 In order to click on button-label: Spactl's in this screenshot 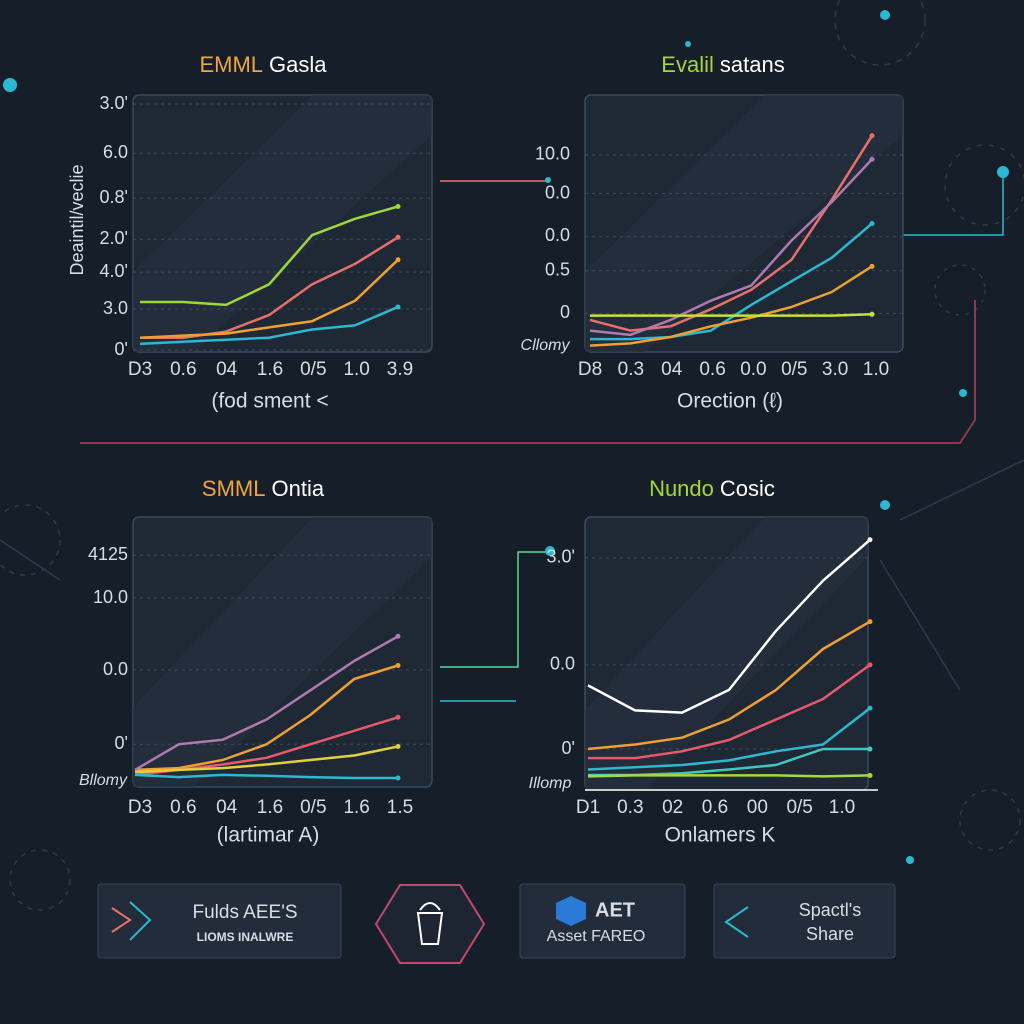, I will do `click(830, 910)`.